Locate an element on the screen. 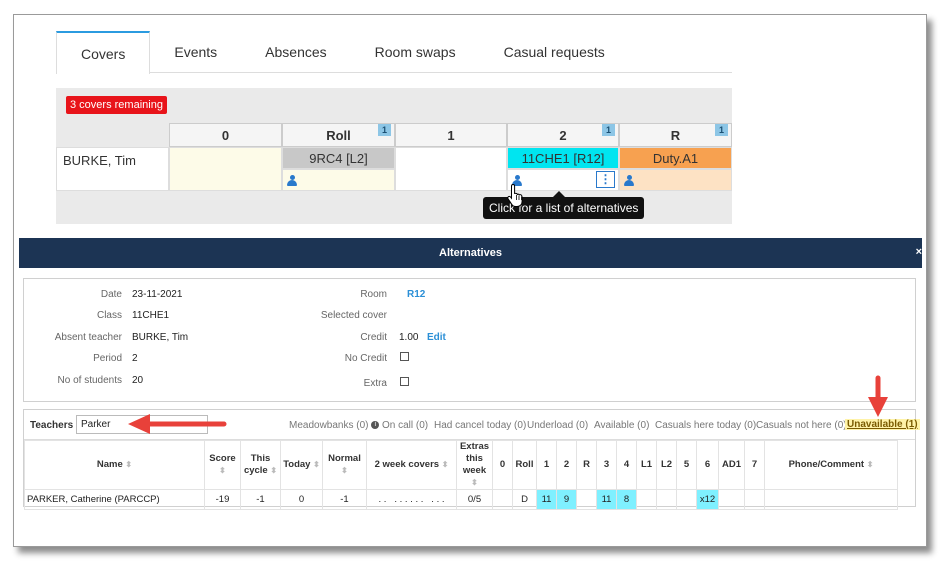 The width and height of the screenshot is (952, 563). period-header-label: Roll is located at coordinates (338, 135).